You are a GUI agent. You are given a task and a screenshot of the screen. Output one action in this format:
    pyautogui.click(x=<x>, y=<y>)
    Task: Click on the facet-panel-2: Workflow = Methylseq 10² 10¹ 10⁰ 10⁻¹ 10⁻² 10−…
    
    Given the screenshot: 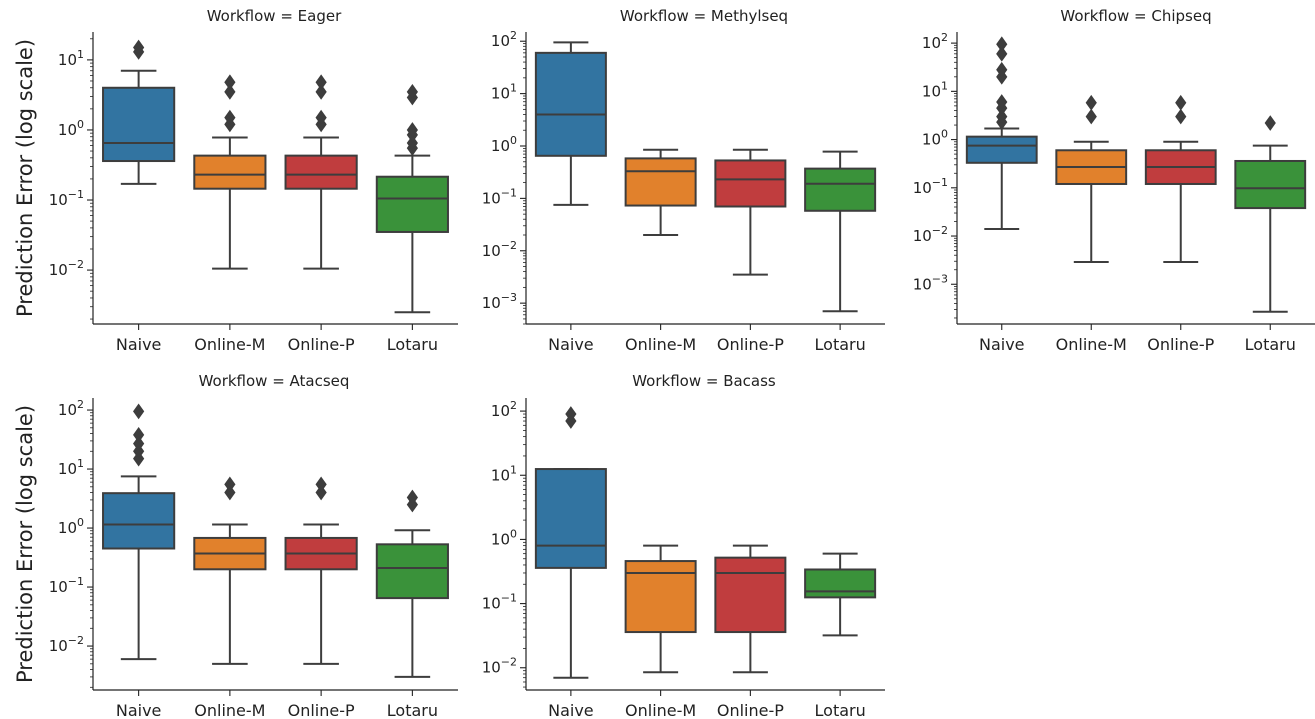 What is the action you would take?
    pyautogui.click(x=683, y=180)
    